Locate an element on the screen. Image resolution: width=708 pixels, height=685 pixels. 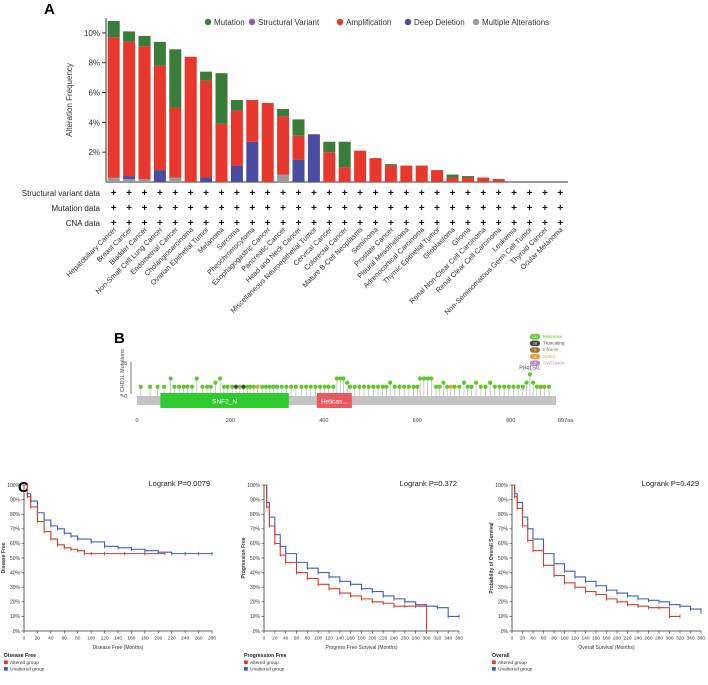
x-tick-label: 360 is located at coordinates (701, 639).